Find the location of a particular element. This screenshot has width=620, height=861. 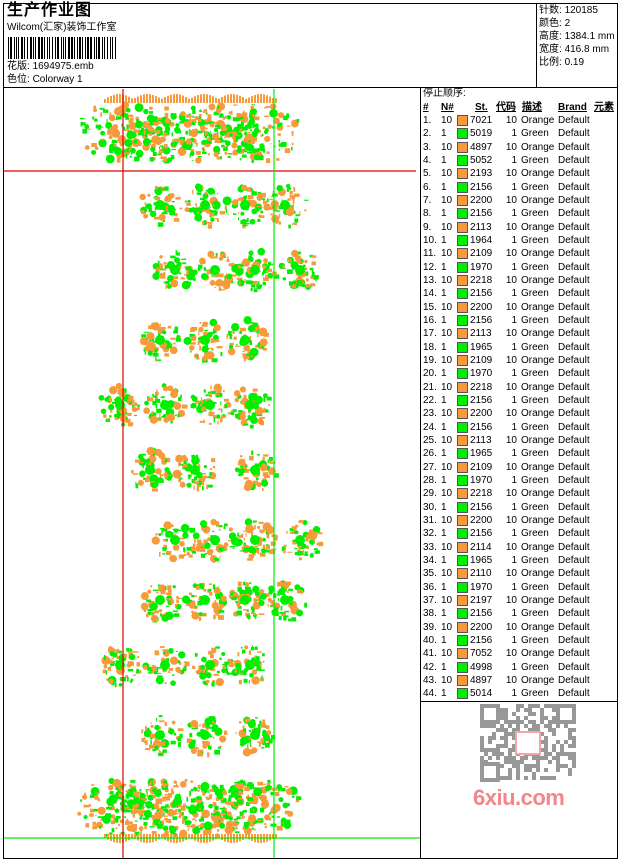

row-stitches: 4897 is located at coordinates (481, 680).